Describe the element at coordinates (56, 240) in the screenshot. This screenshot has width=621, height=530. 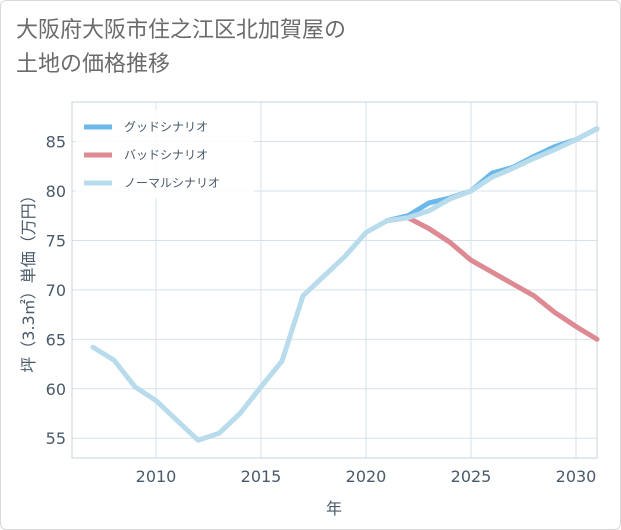
I see `y-tick-label: 75` at that location.